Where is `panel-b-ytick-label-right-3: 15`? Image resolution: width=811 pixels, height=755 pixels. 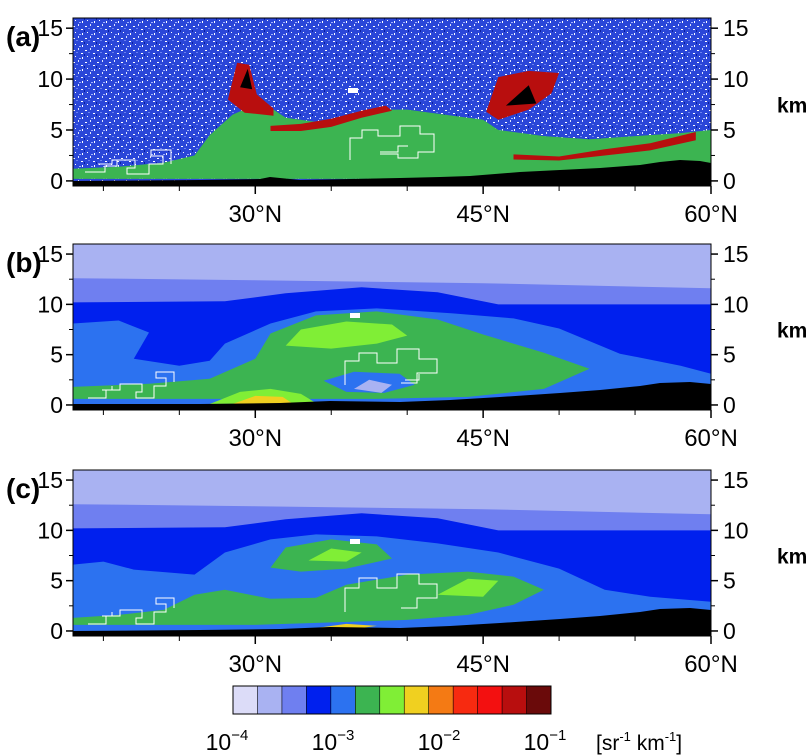
panel-b-ytick-label-right-3: 15 is located at coordinates (736, 254).